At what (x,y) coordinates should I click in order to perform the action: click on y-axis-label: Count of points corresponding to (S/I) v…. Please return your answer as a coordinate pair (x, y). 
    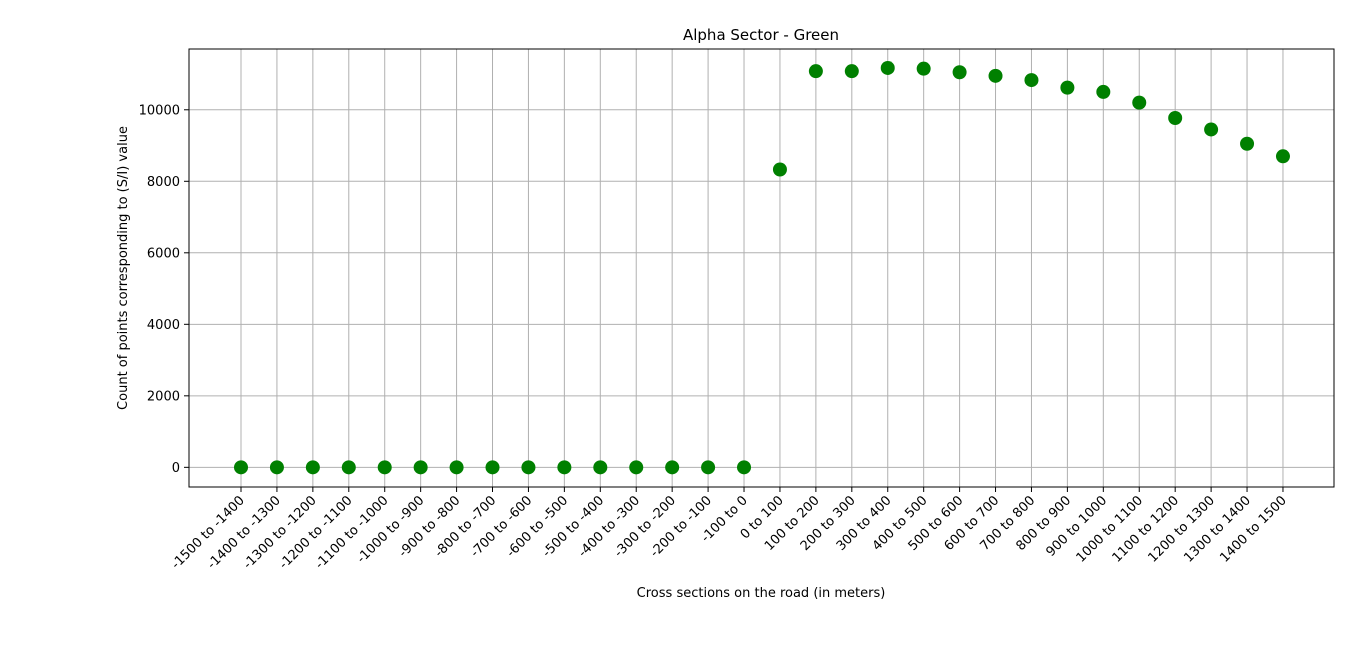
    Looking at the image, I should click on (123, 268).